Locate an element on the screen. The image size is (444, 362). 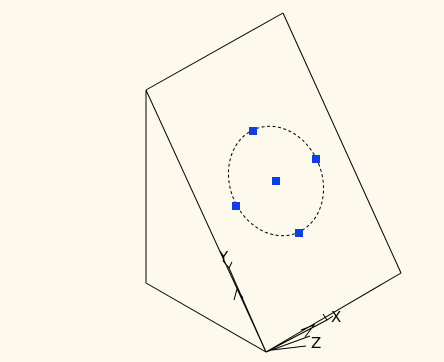
ucs-axis-x-line is located at coordinates (296, 336).